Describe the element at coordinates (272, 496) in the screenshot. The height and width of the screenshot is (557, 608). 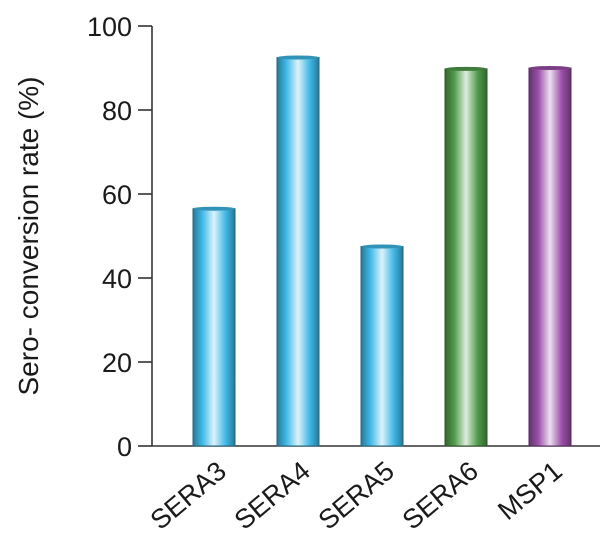
I see `x-tick-label-sera4: SERA4` at that location.